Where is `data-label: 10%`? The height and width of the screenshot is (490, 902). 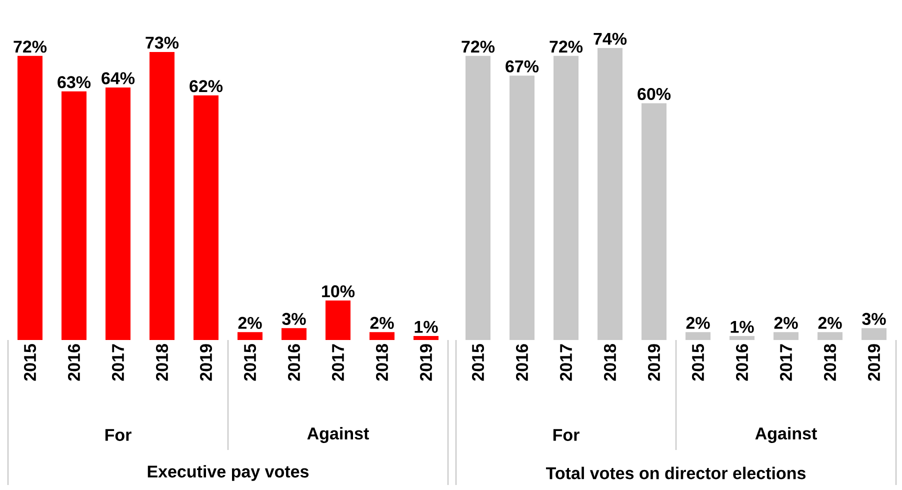
data-label: 10% is located at coordinates (338, 291).